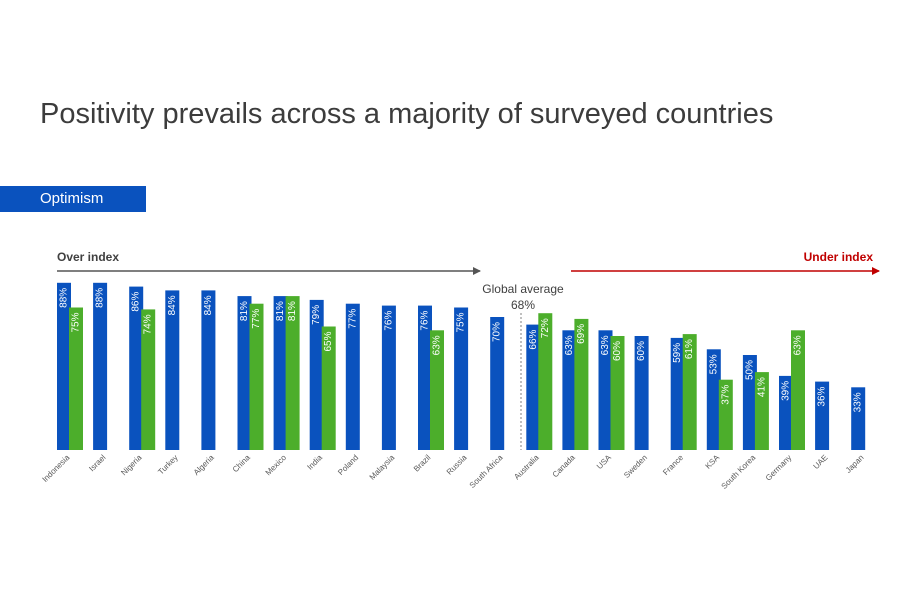 The width and height of the screenshot is (900, 600). Describe the element at coordinates (713, 364) in the screenshot. I see `blue-value-label-18: 53%` at that location.